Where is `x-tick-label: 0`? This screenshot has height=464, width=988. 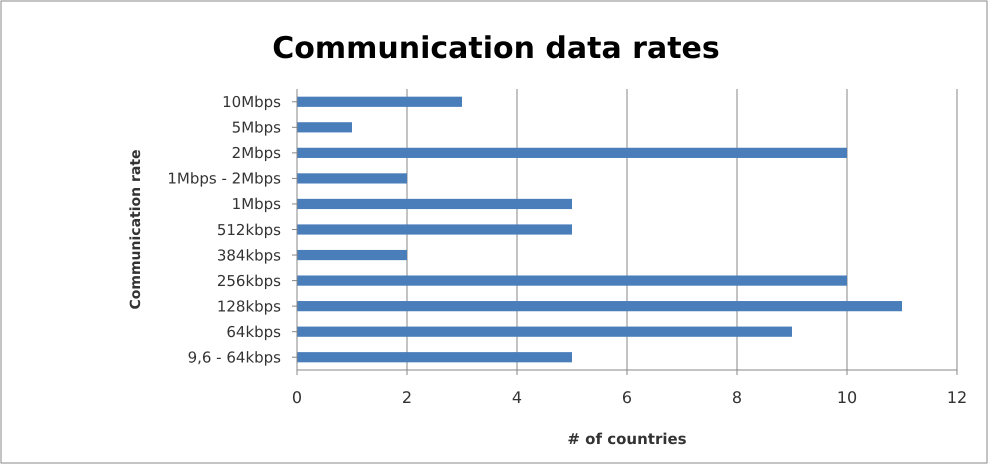 x-tick-label: 0 is located at coordinates (297, 397).